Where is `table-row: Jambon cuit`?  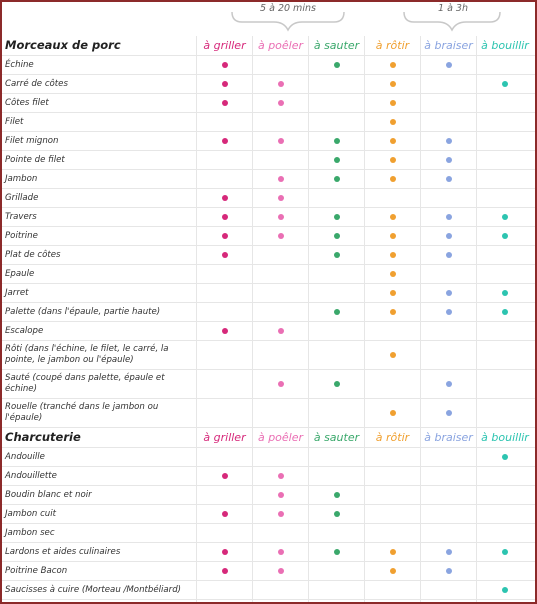 table-row: Jambon cuit is located at coordinates (268, 514).